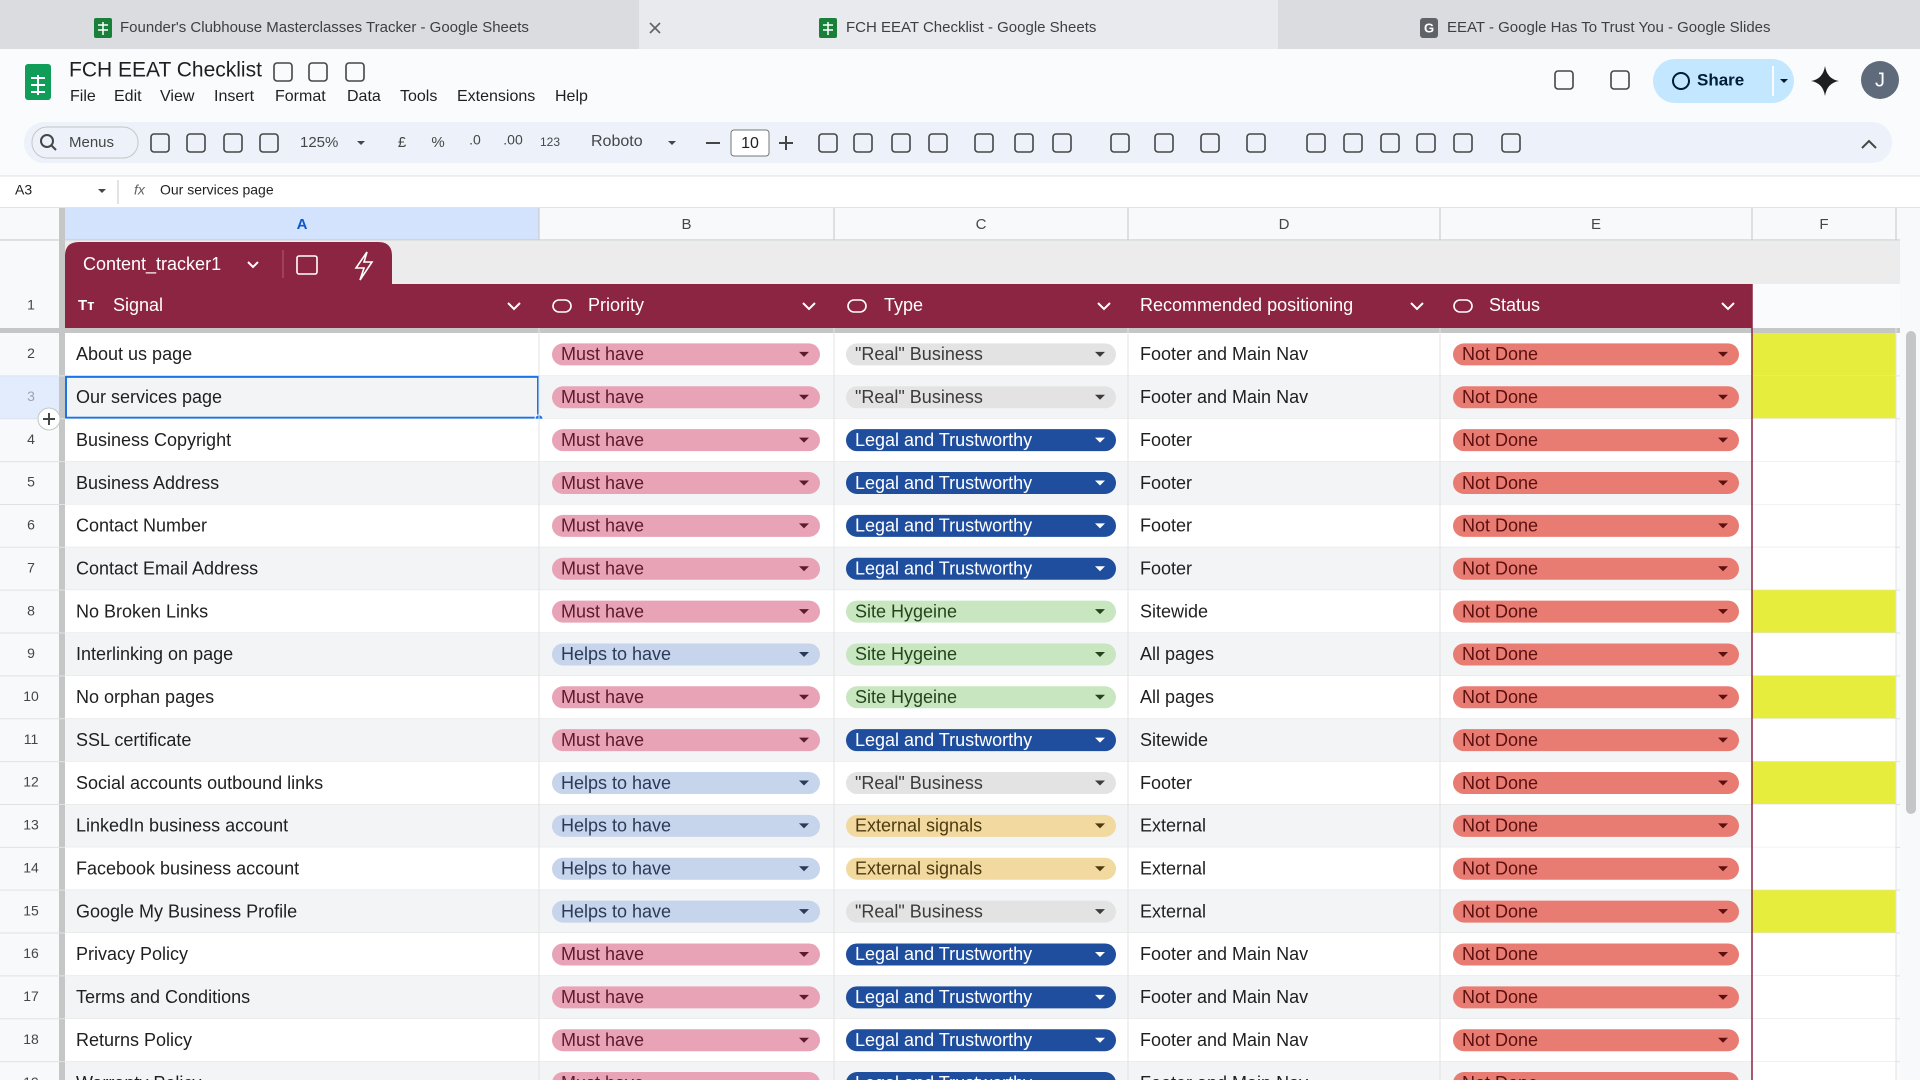 The image size is (1920, 1080). What do you see at coordinates (31, 996) in the screenshot?
I see `row-number: 17` at bounding box center [31, 996].